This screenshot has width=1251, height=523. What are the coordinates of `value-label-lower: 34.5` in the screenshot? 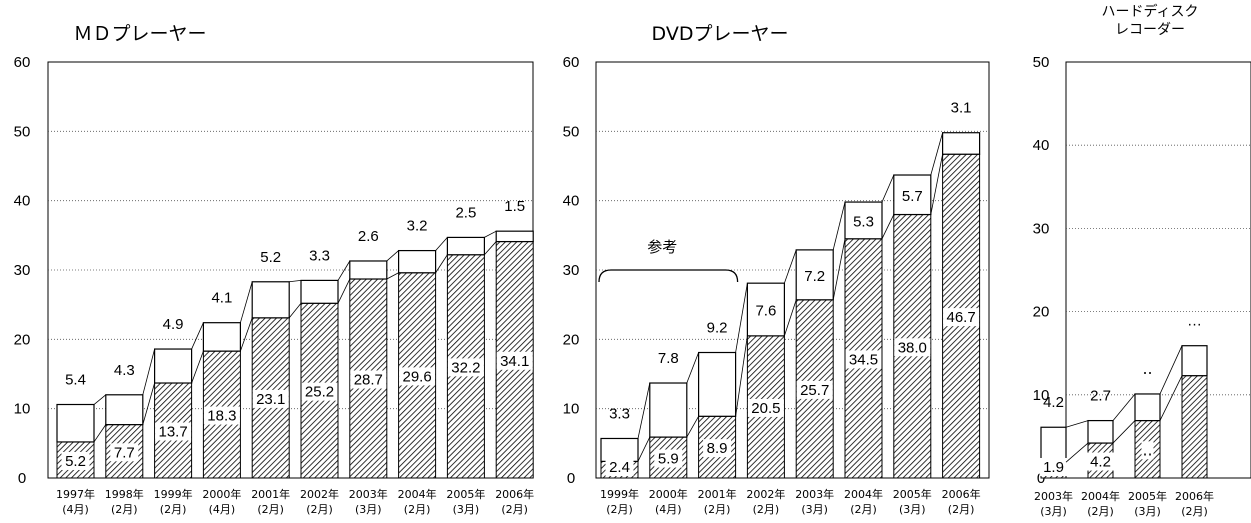 It's located at (863, 359).